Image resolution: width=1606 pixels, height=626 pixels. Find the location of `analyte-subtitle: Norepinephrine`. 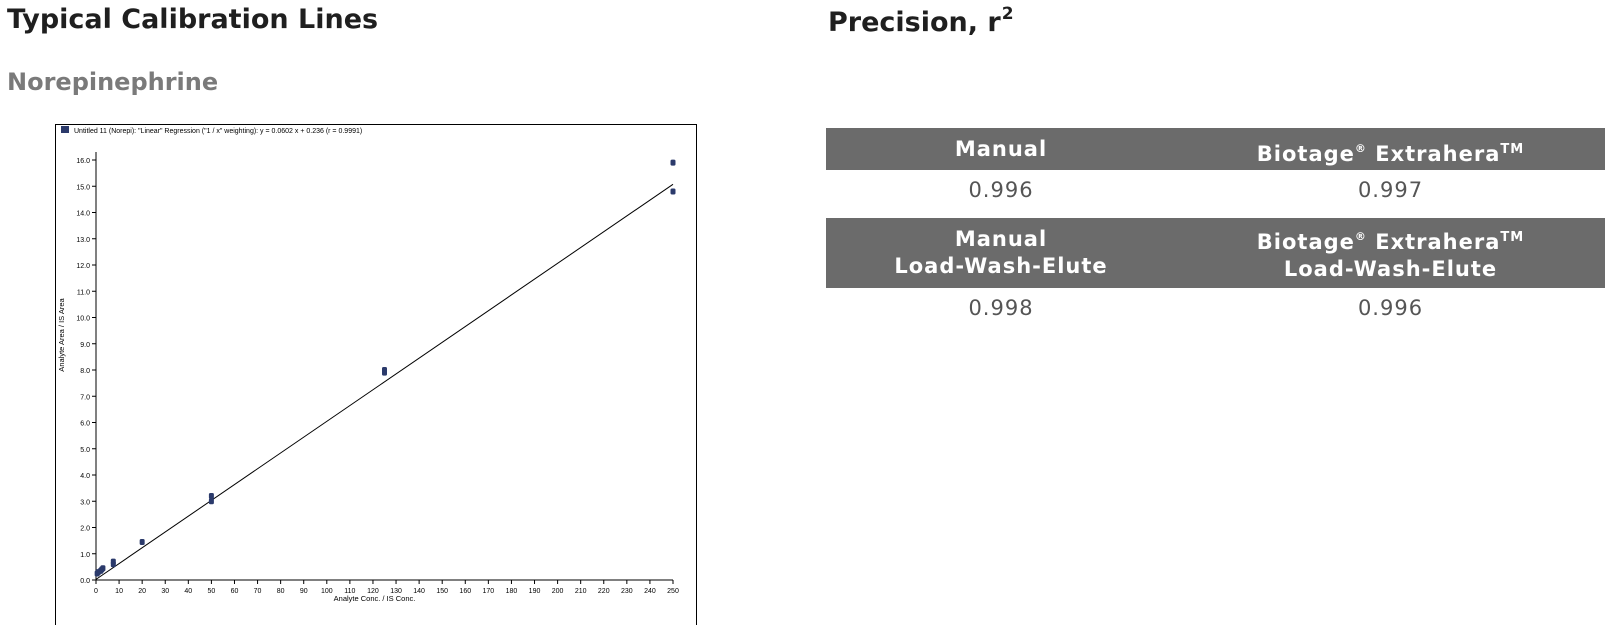

analyte-subtitle: Norepinephrine is located at coordinates (113, 82).